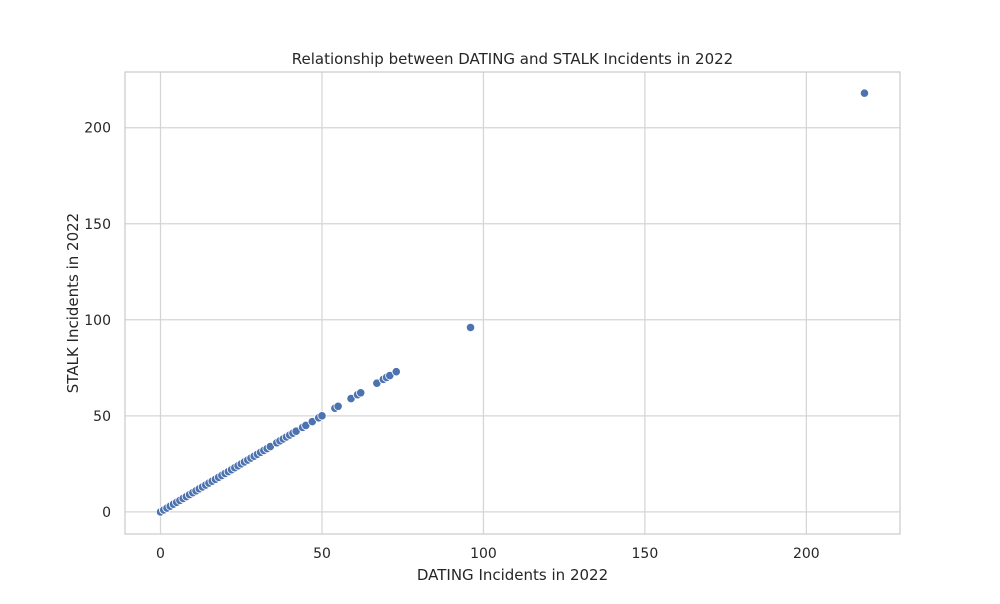 The image size is (1000, 604). Describe the element at coordinates (512, 575) in the screenshot. I see `x-axis-label: DATING Incidents in 2022` at that location.